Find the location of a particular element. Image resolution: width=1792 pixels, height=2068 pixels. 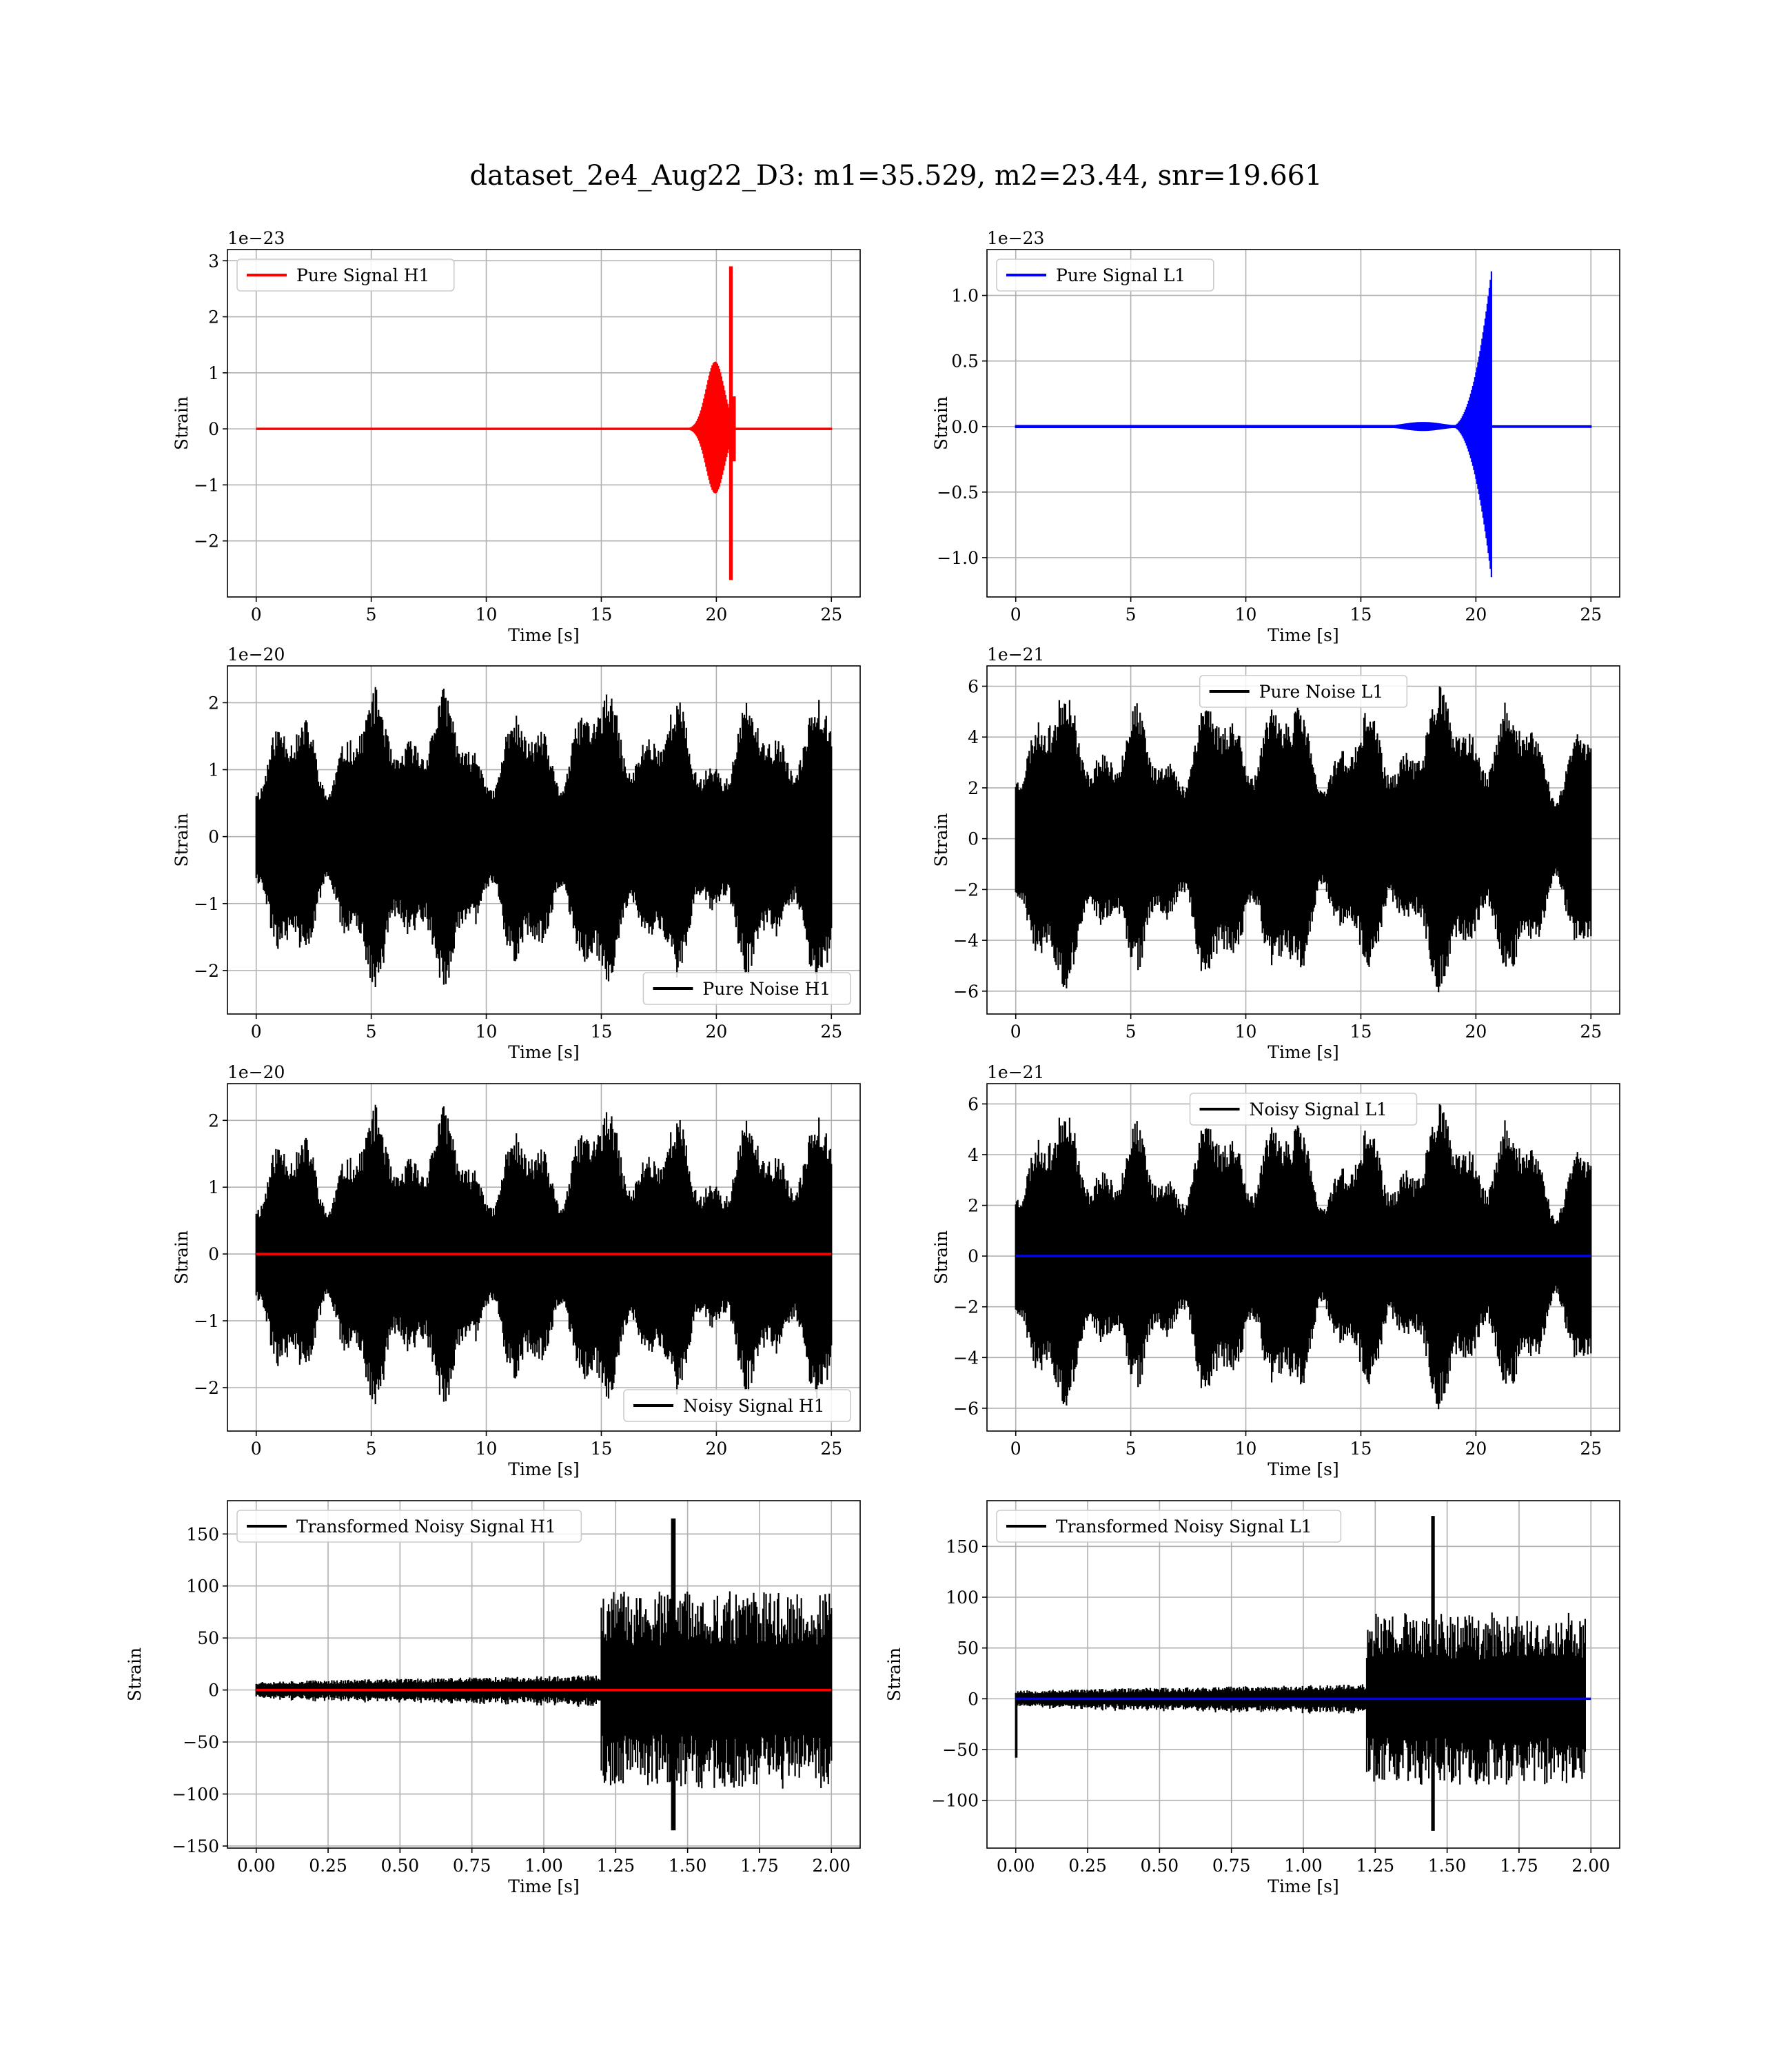

x-tick-label: 0.50 is located at coordinates (1160, 1866).